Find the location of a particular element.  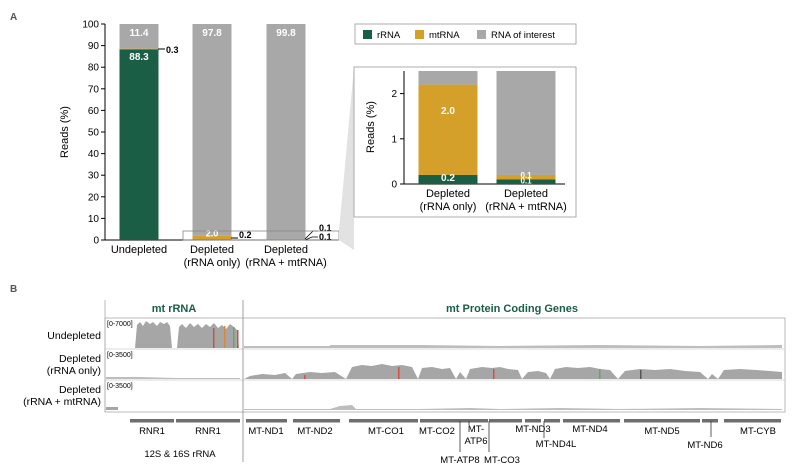

inset-label-a-rrna: 0.2 is located at coordinates (448, 178).